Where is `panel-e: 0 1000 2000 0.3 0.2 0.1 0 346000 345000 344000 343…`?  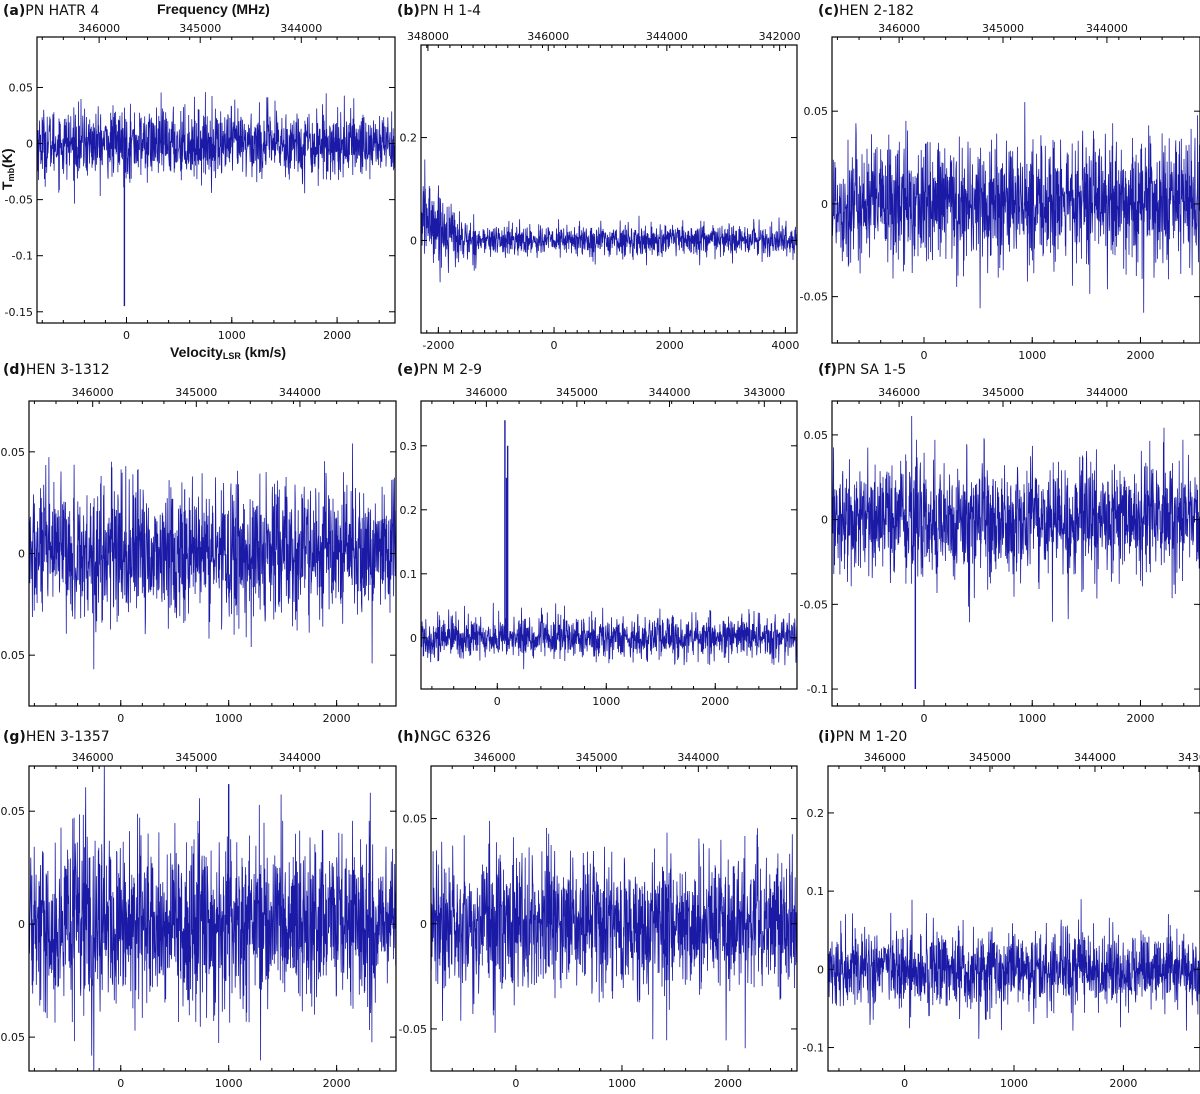
panel-e: 0 1000 2000 0.3 0.2 0.1 0 346000 345000 344000 343… is located at coordinates (597, 535).